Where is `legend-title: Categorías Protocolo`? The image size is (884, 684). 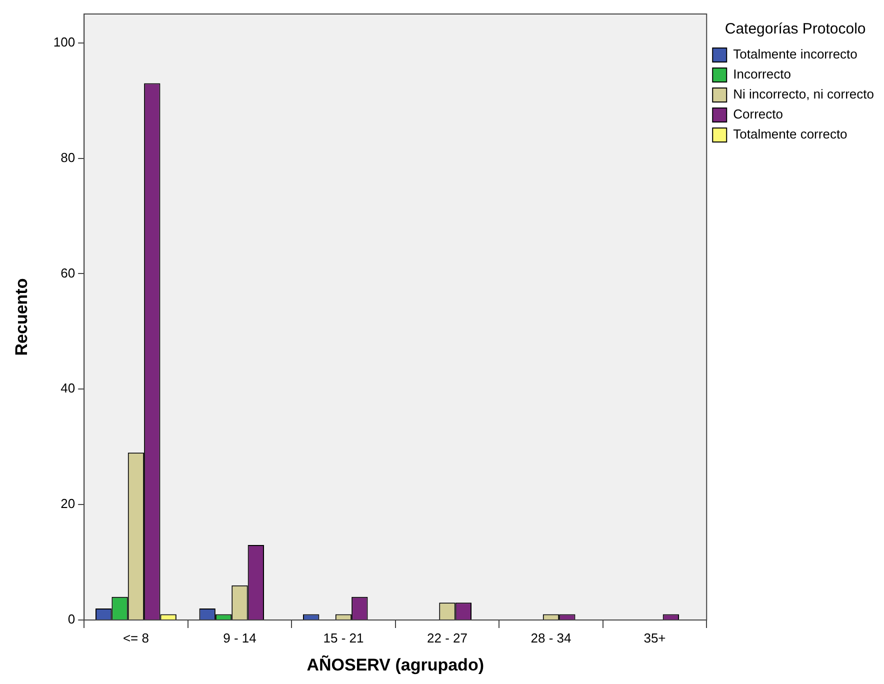
legend-title: Categorías Protocolo is located at coordinates (795, 29).